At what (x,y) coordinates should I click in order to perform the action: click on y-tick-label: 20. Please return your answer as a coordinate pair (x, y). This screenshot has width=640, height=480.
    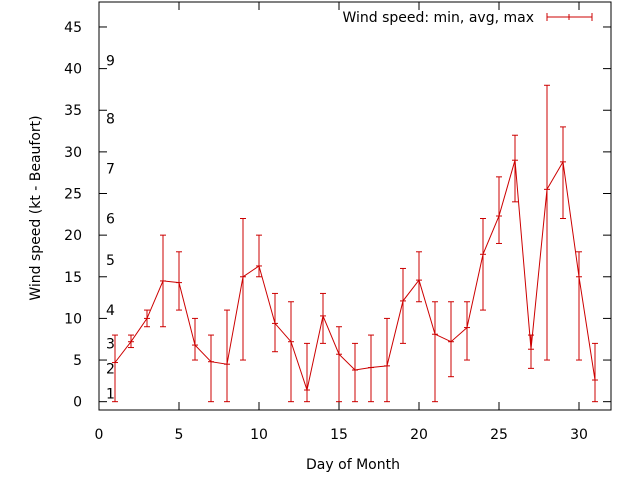
    Looking at the image, I should click on (73, 236).